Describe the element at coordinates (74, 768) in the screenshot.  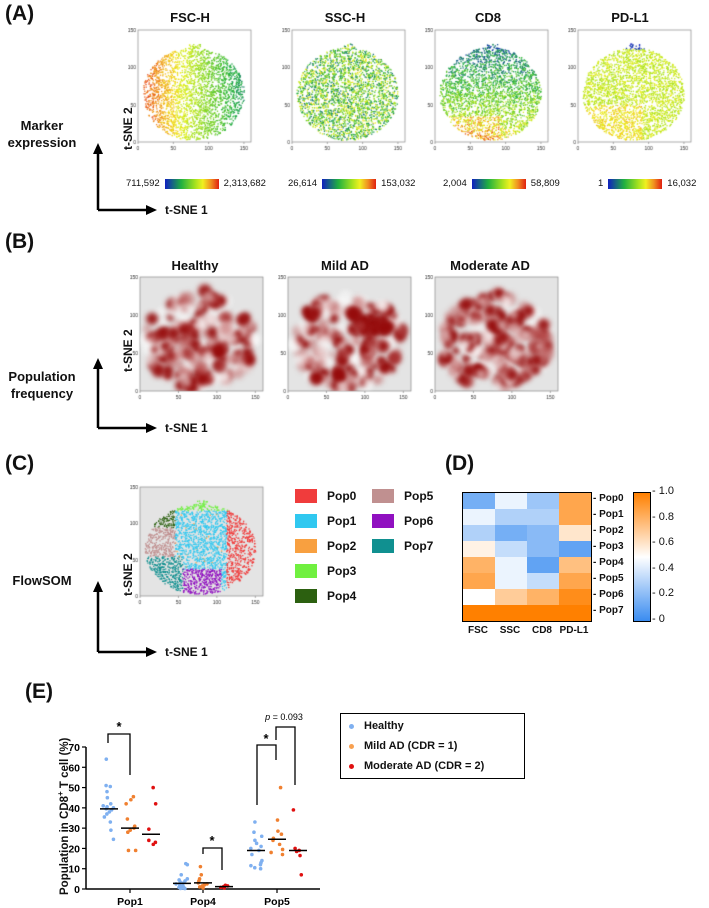
I see `y-tick-label: 60` at that location.